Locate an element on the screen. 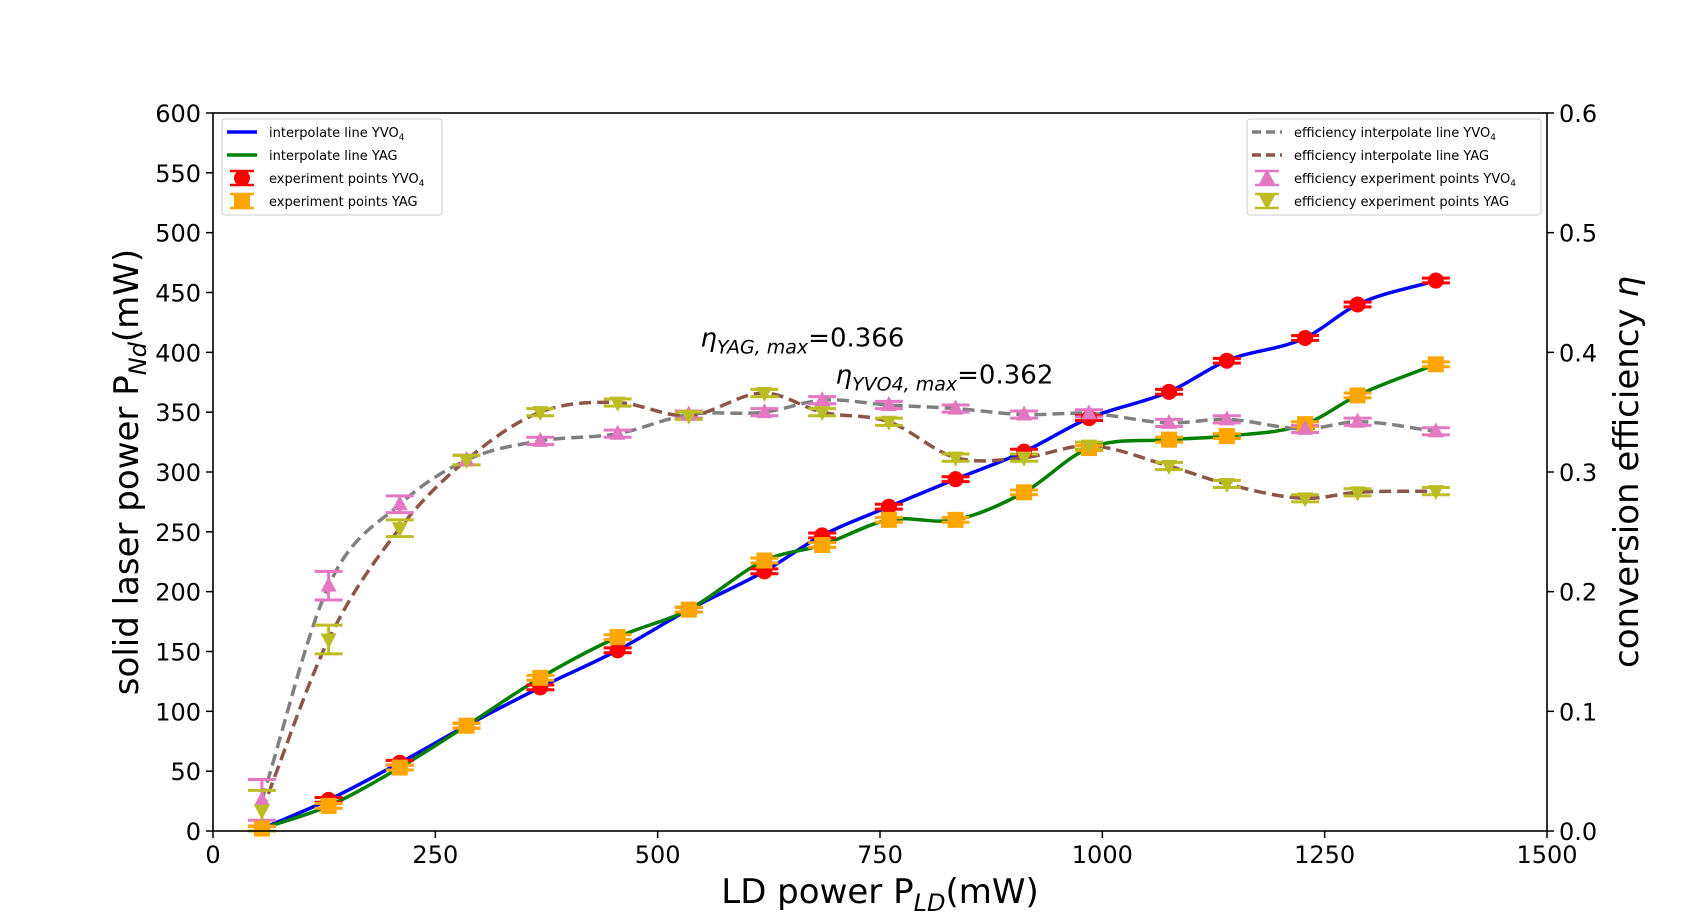 This screenshot has width=1705, height=924. y-right-tick-label: 0.1 is located at coordinates (1578, 712).